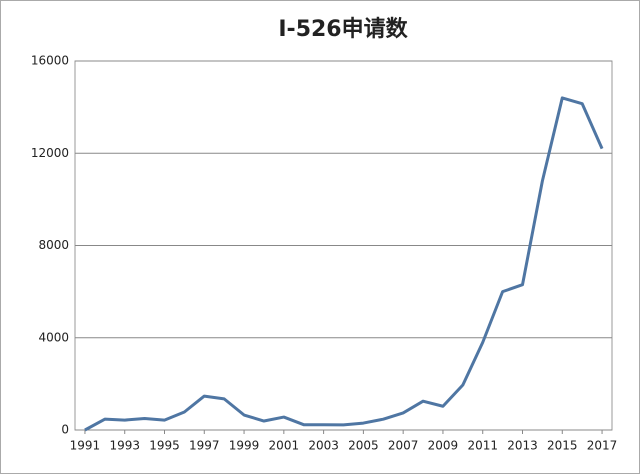  I want to click on x-tick-label: 1997, so click(204, 446).